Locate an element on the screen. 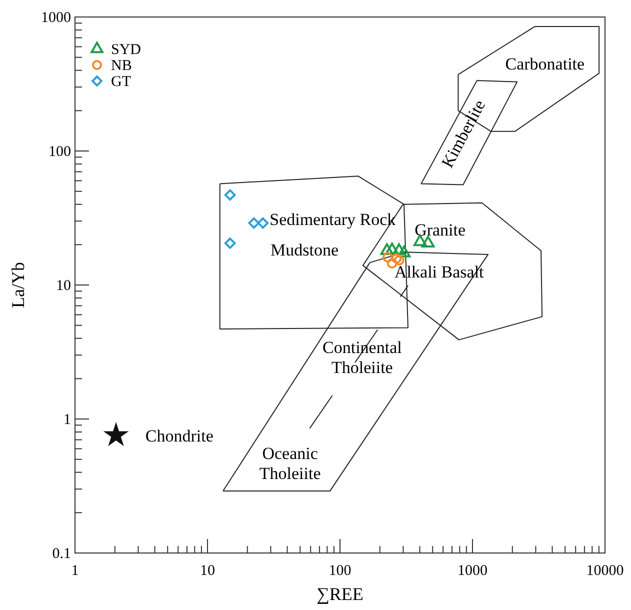 The width and height of the screenshot is (631, 610). x-tick-label: 1000 is located at coordinates (473, 571).